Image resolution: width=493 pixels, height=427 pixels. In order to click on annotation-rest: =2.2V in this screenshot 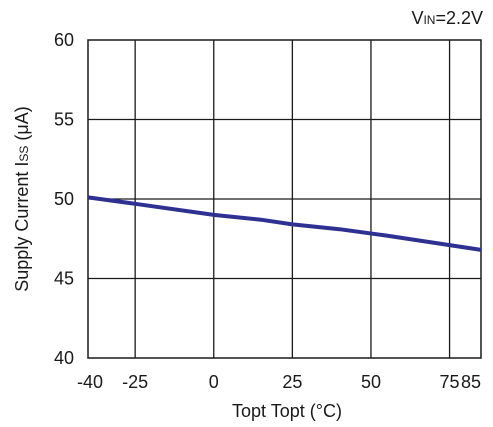, I will do `click(459, 18)`.